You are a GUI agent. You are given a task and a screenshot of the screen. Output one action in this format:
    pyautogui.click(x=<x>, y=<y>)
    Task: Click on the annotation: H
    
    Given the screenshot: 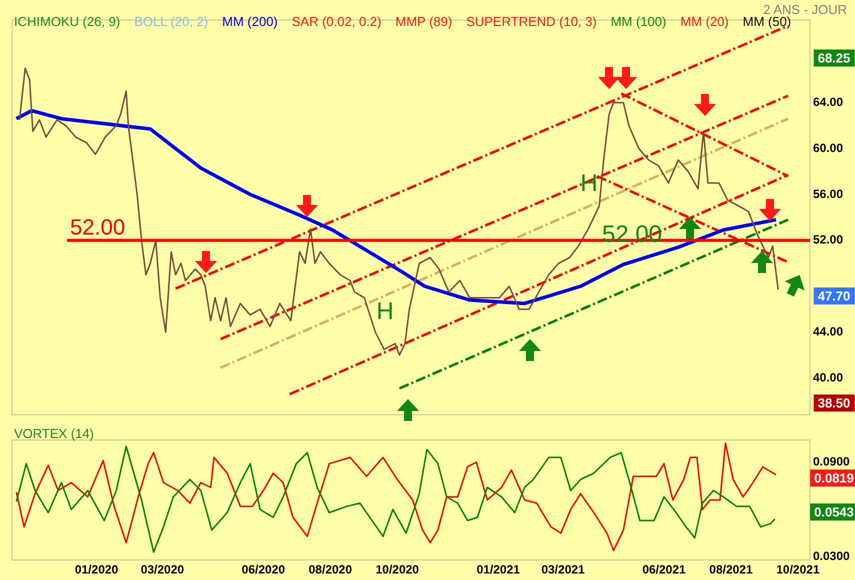 What is the action you would take?
    pyautogui.click(x=385, y=312)
    